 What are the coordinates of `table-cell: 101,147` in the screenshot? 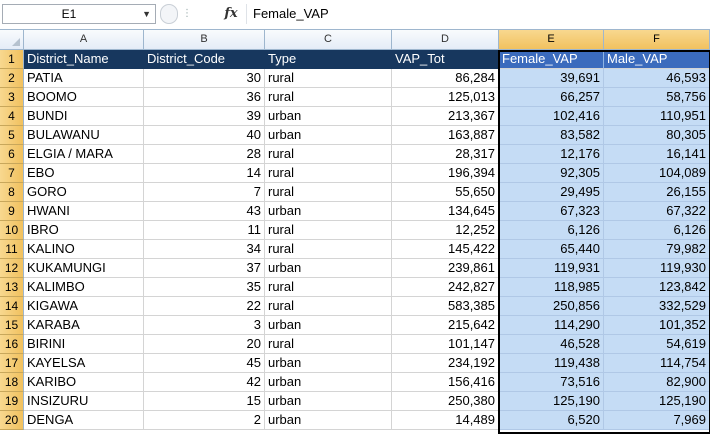 It's located at (445, 344).